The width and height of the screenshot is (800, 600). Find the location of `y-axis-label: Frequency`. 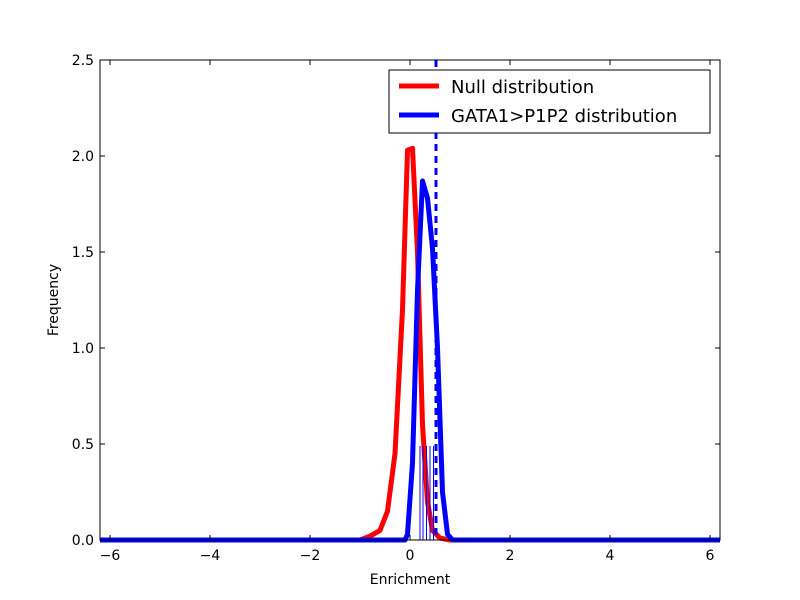

y-axis-label: Frequency is located at coordinates (54, 300).